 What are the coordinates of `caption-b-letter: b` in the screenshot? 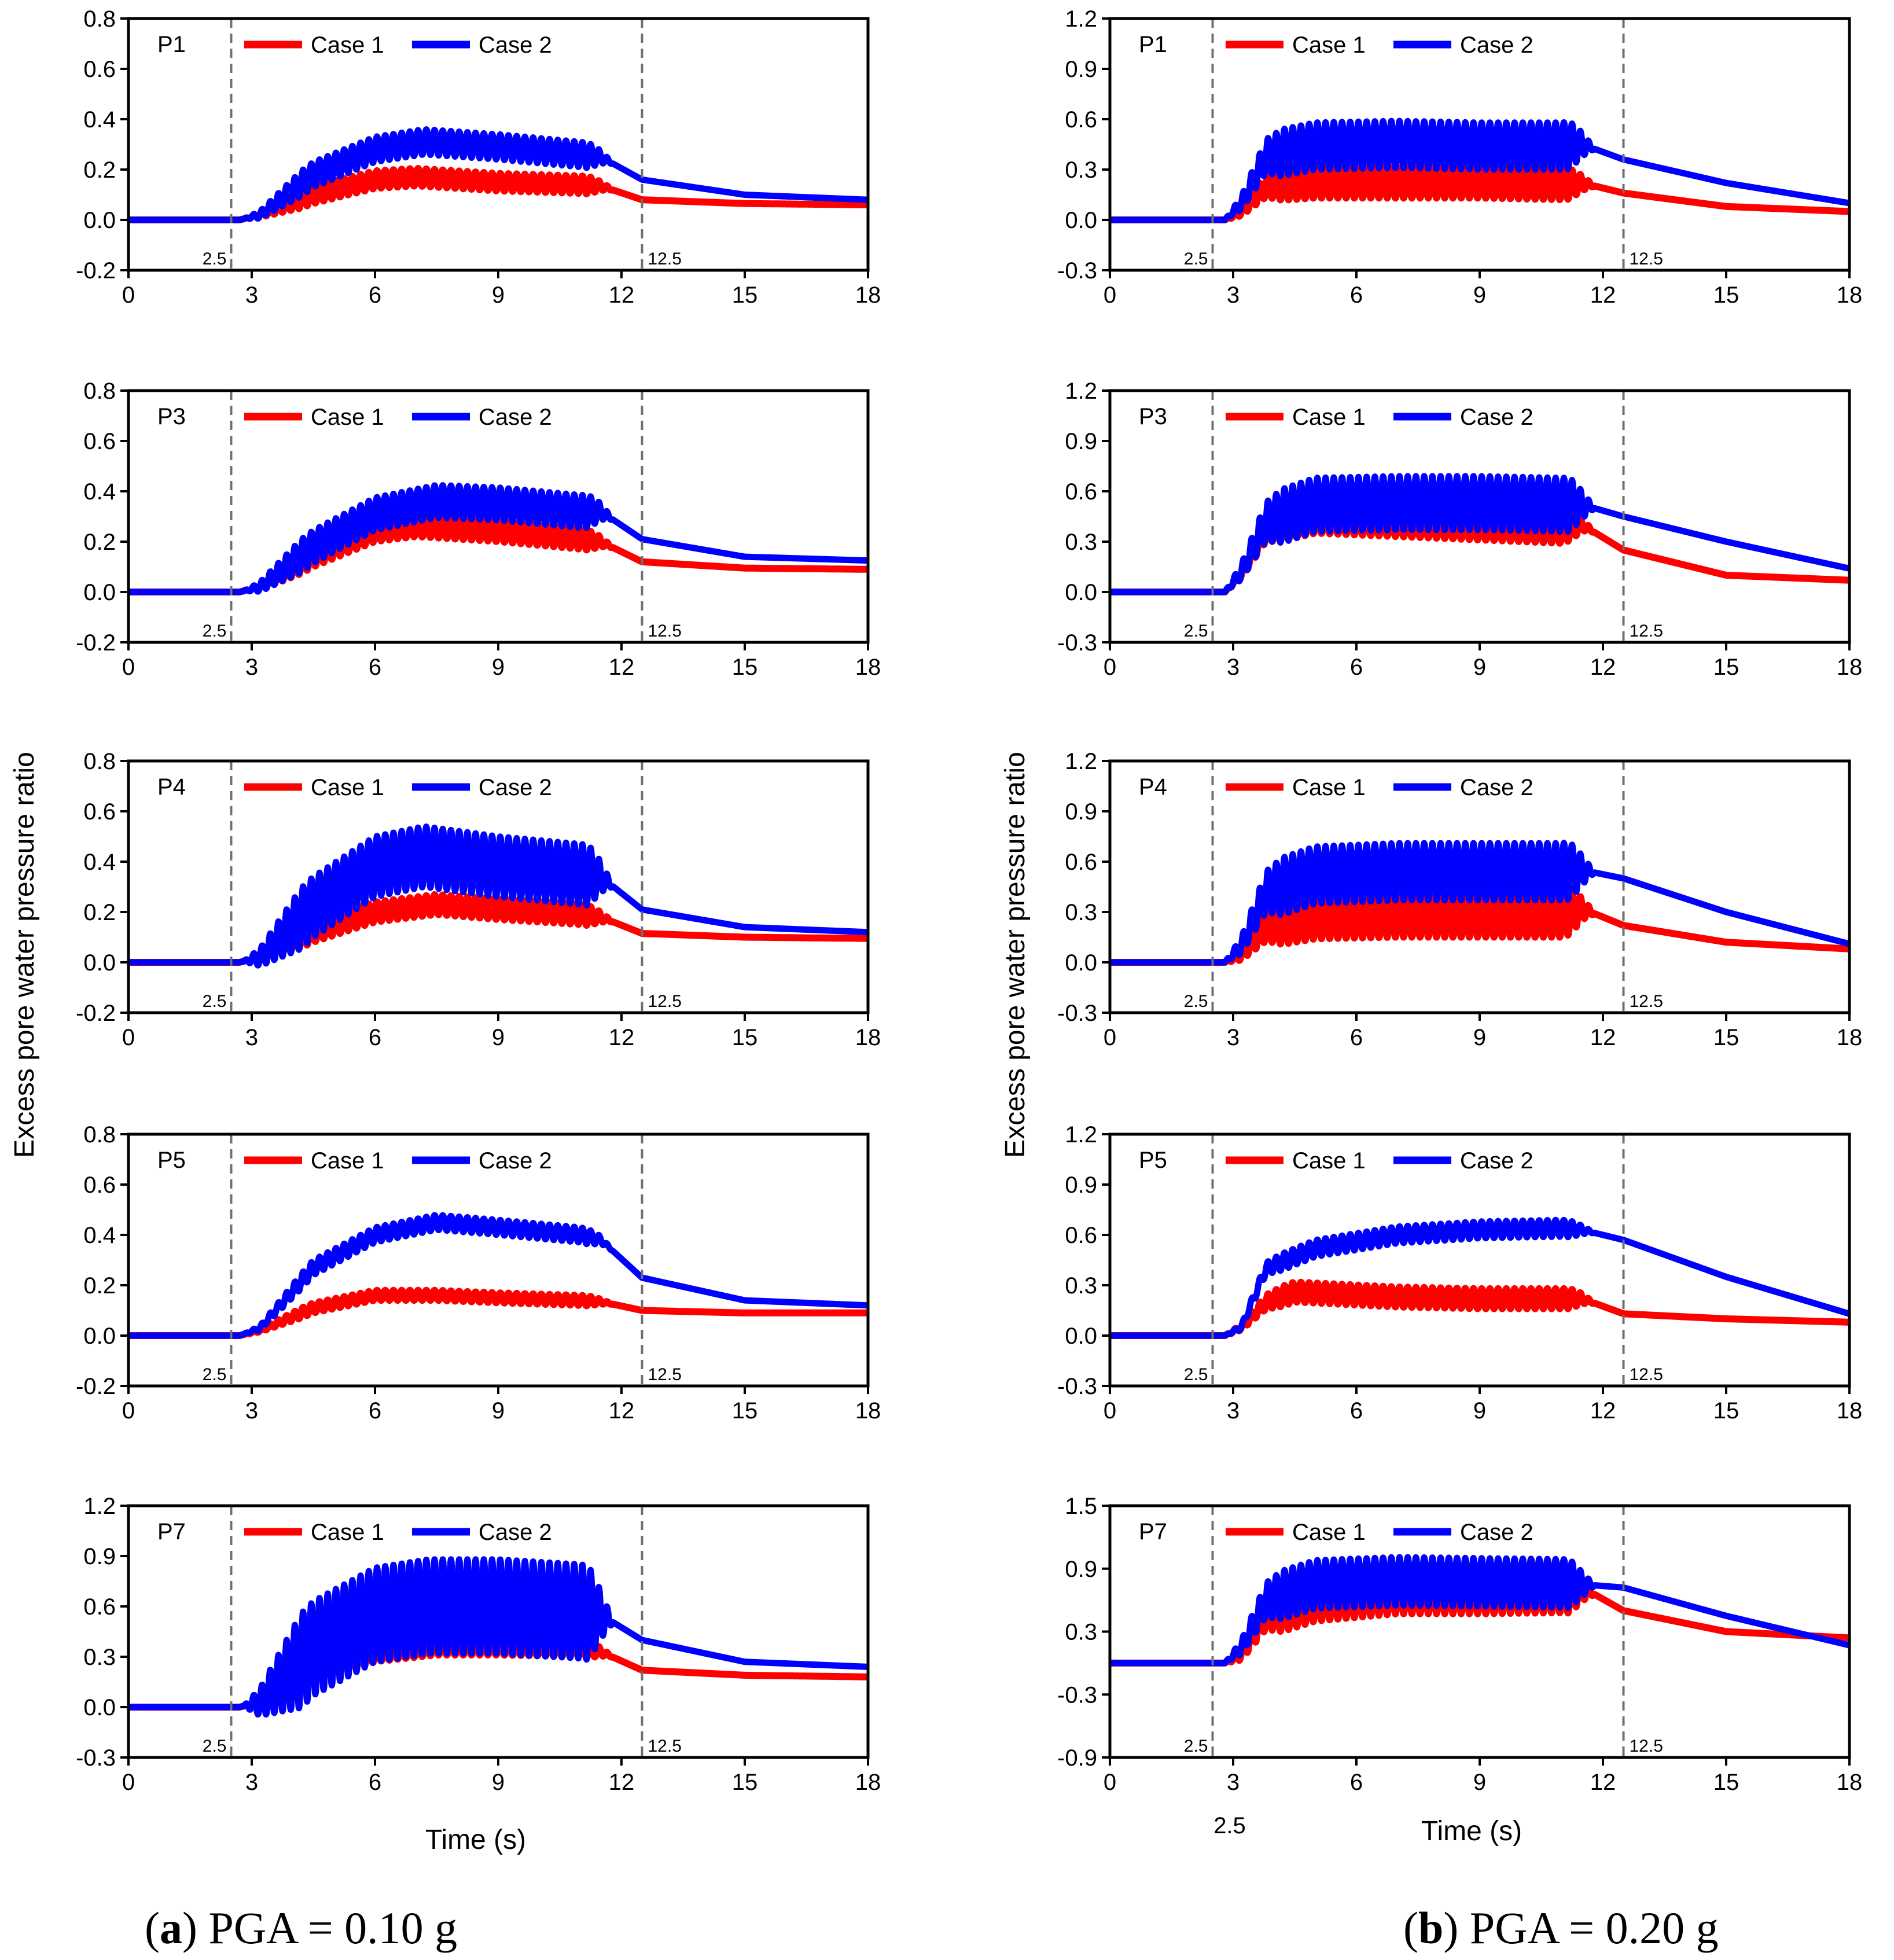 It's located at (1430, 1928).